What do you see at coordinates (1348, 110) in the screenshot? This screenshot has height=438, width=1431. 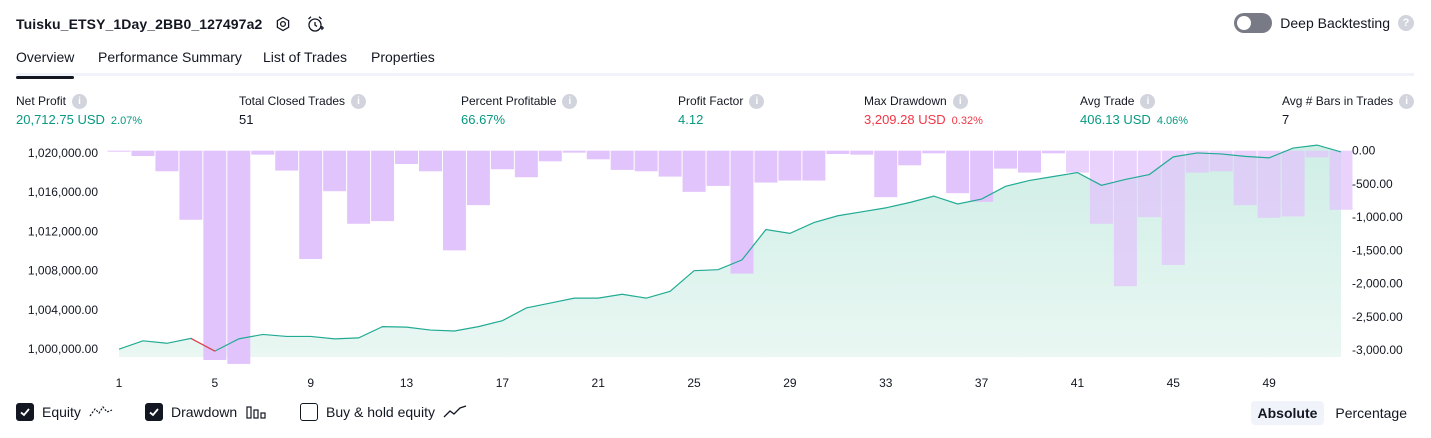 I see `metric-avg-bars-in-trades: Avg # Bars in Trades i 7` at bounding box center [1348, 110].